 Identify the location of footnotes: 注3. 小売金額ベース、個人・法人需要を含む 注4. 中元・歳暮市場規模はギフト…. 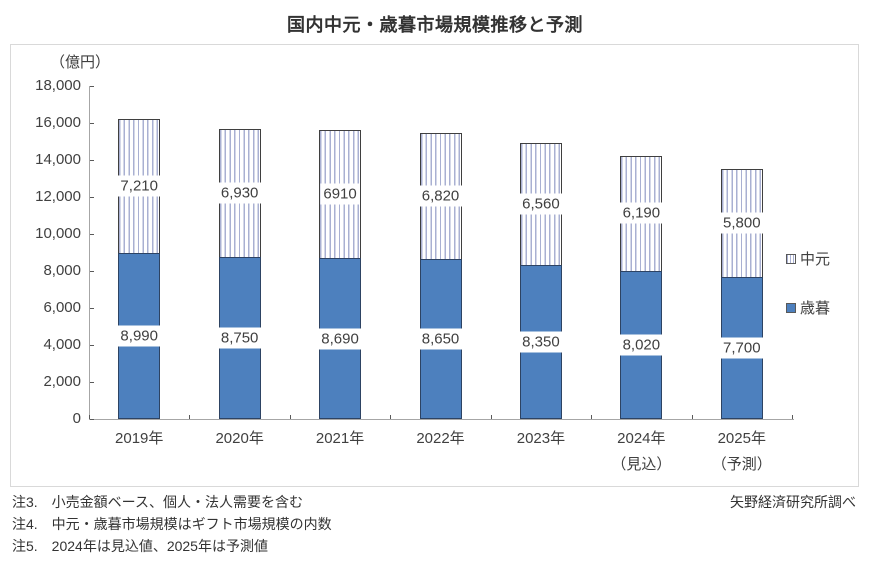
(172, 524).